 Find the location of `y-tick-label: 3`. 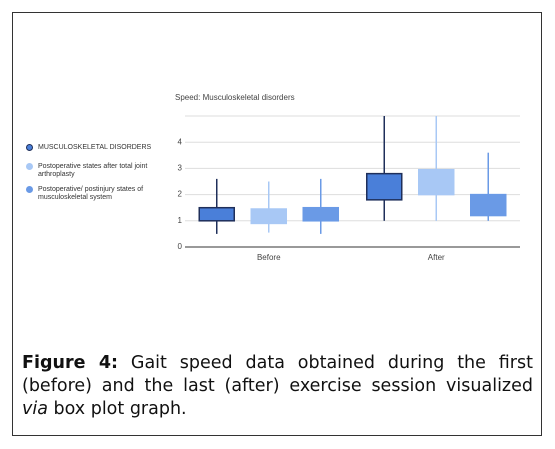

y-tick-label: 3 is located at coordinates (180, 168).